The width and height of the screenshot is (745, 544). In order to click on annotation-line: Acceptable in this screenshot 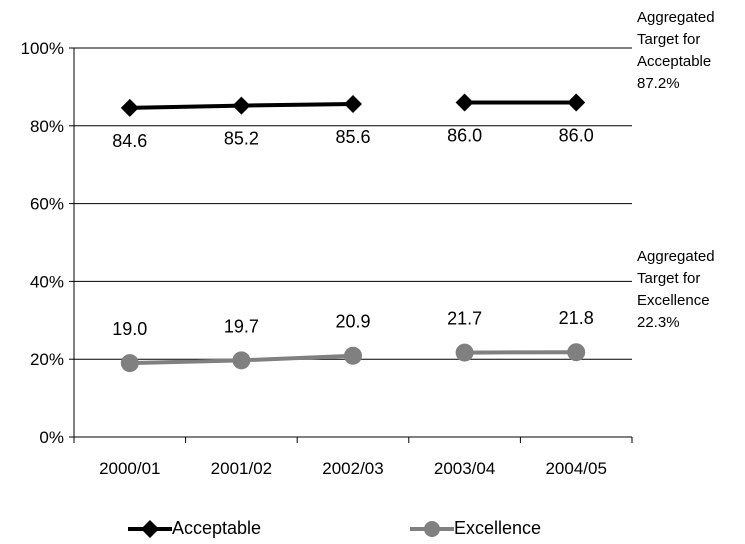, I will do `click(674, 61)`.